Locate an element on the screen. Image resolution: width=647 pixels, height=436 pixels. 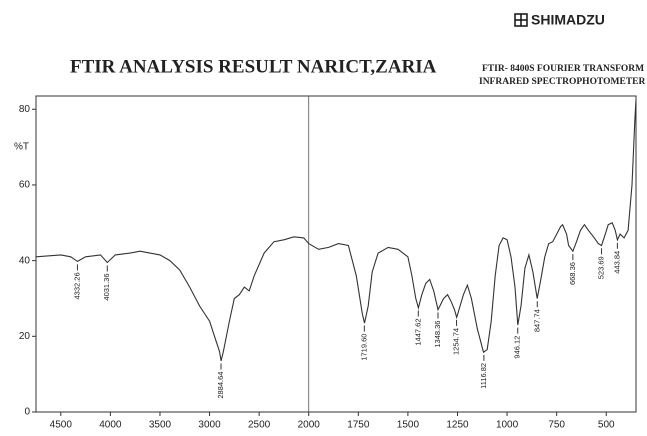
y-tick-label: 0 is located at coordinates (27, 412).